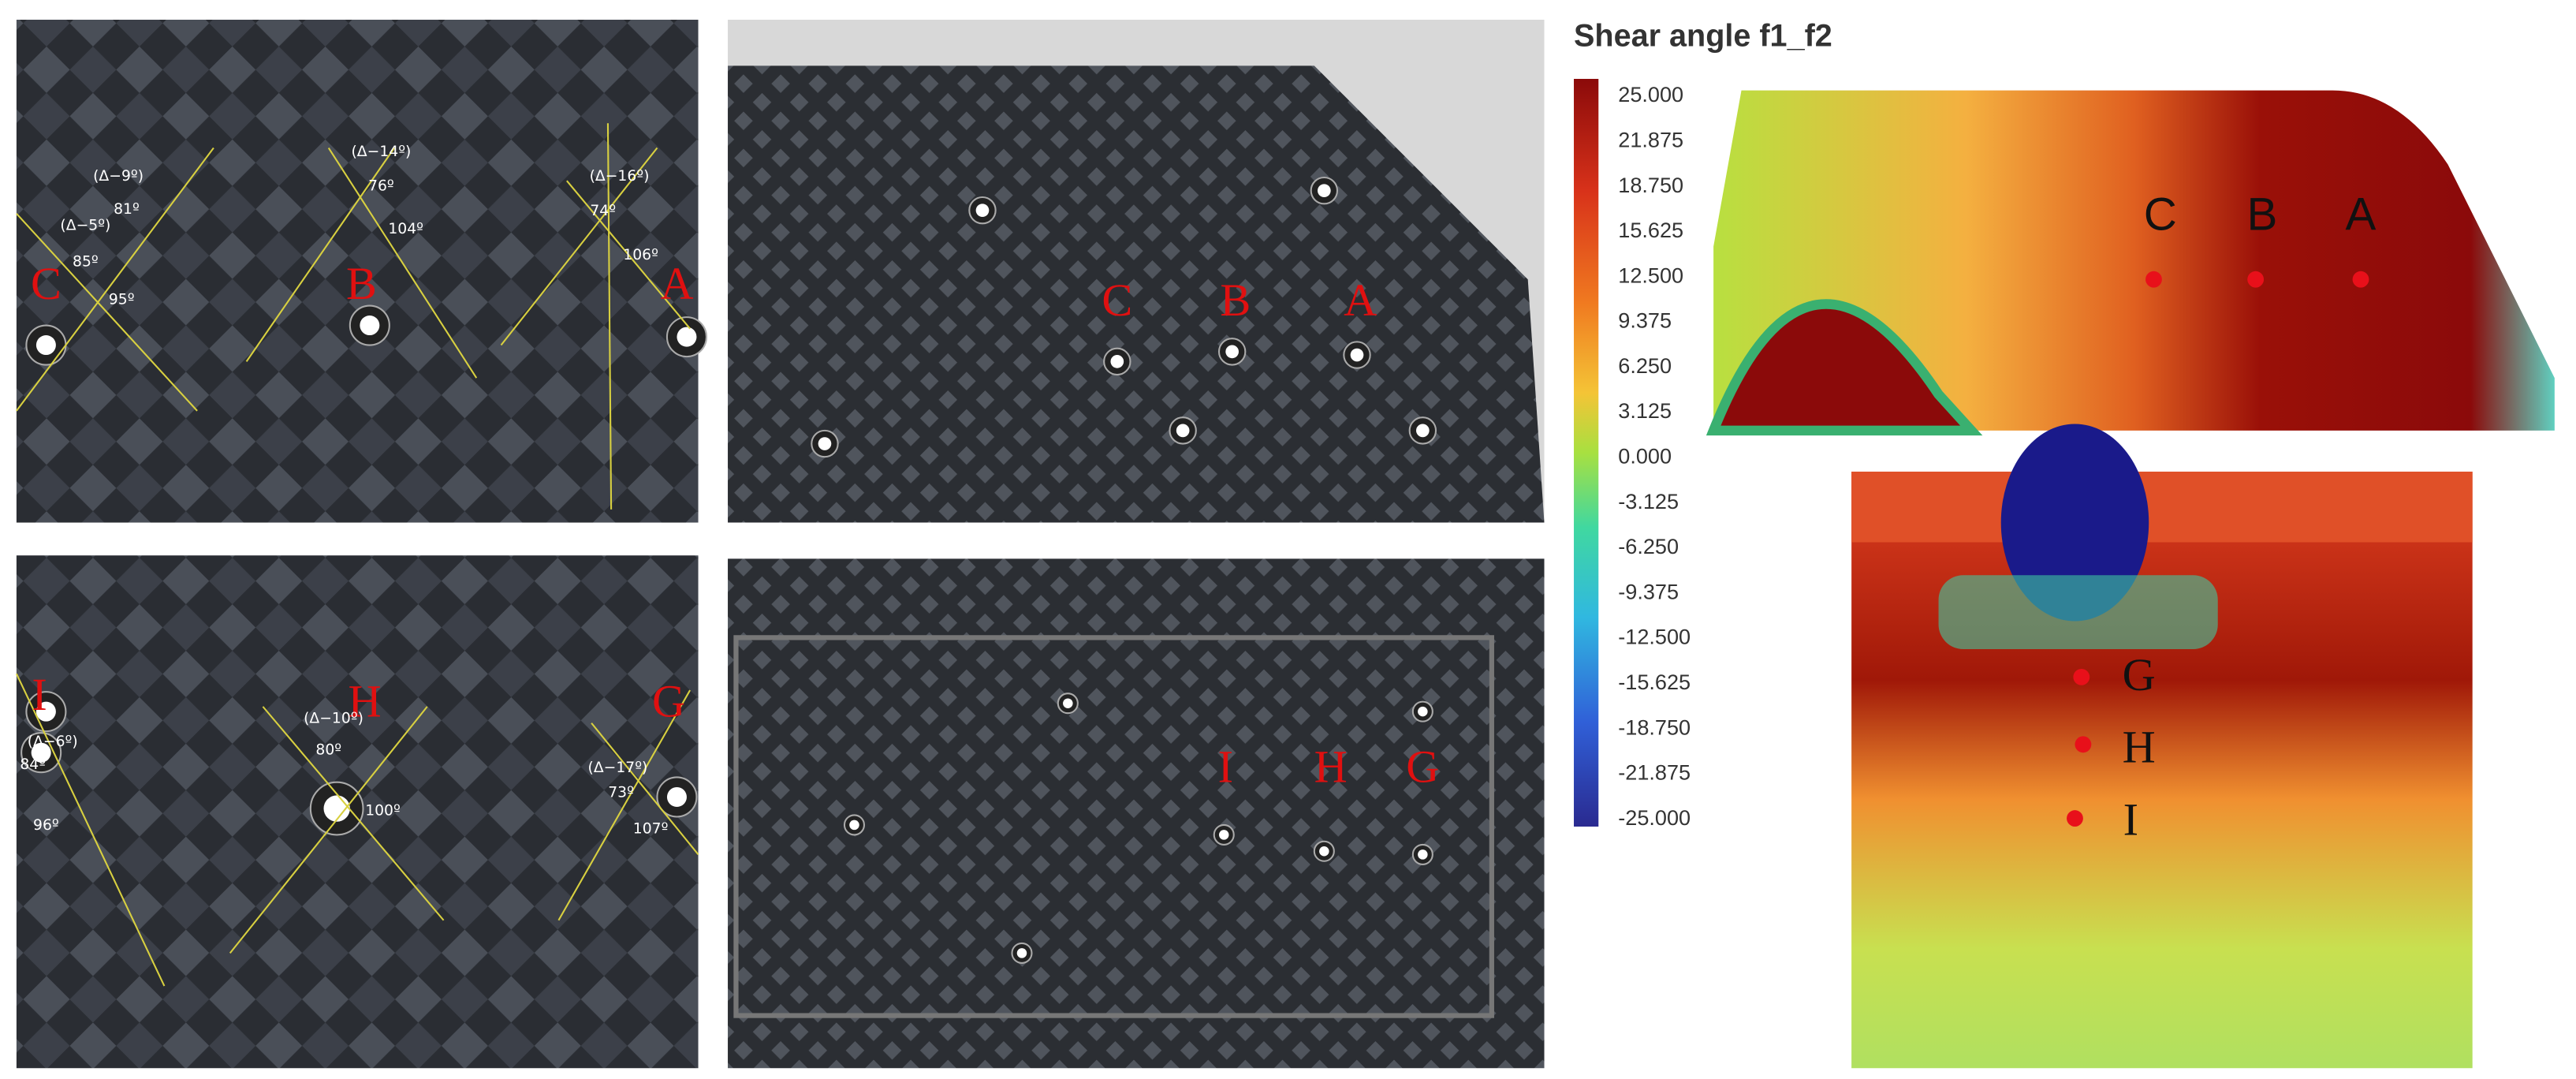 This screenshot has width=2576, height=1079. I want to click on simulation-top, so click(2134, 260).